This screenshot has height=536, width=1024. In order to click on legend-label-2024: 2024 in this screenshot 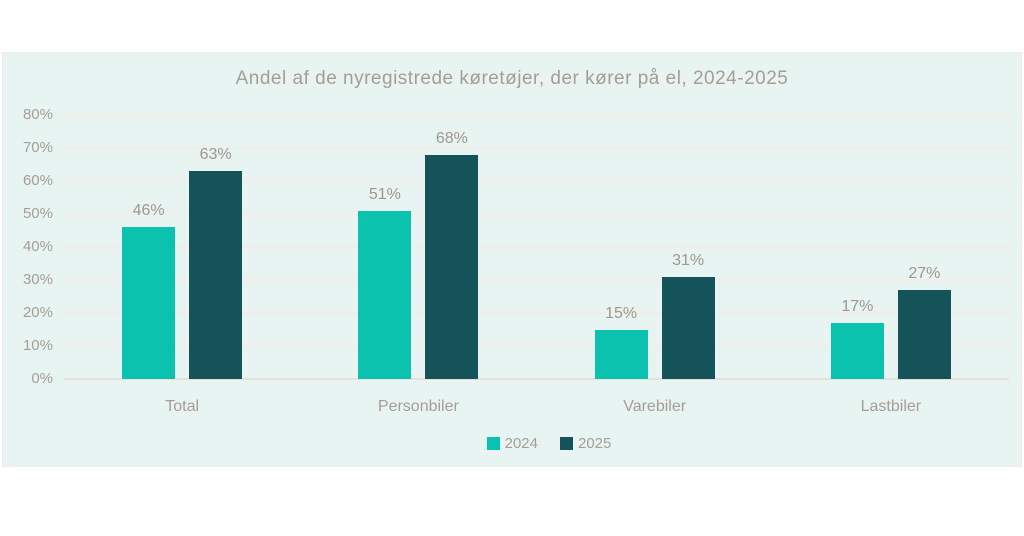, I will do `click(521, 443)`.